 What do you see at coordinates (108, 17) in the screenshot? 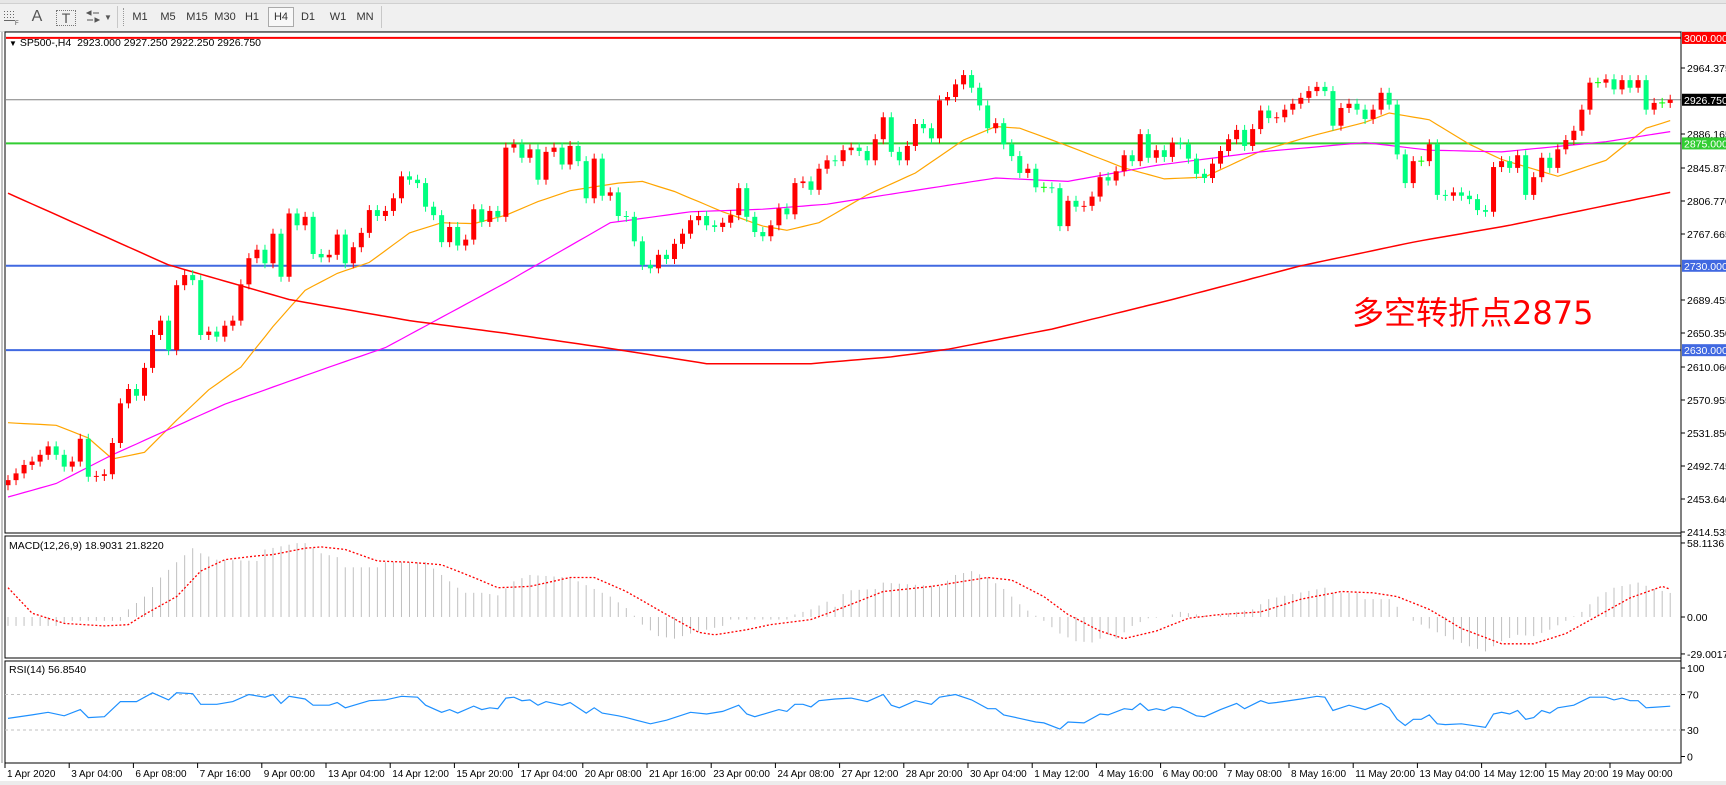
I see `dropdown-arrow-icon: ▼` at bounding box center [108, 17].